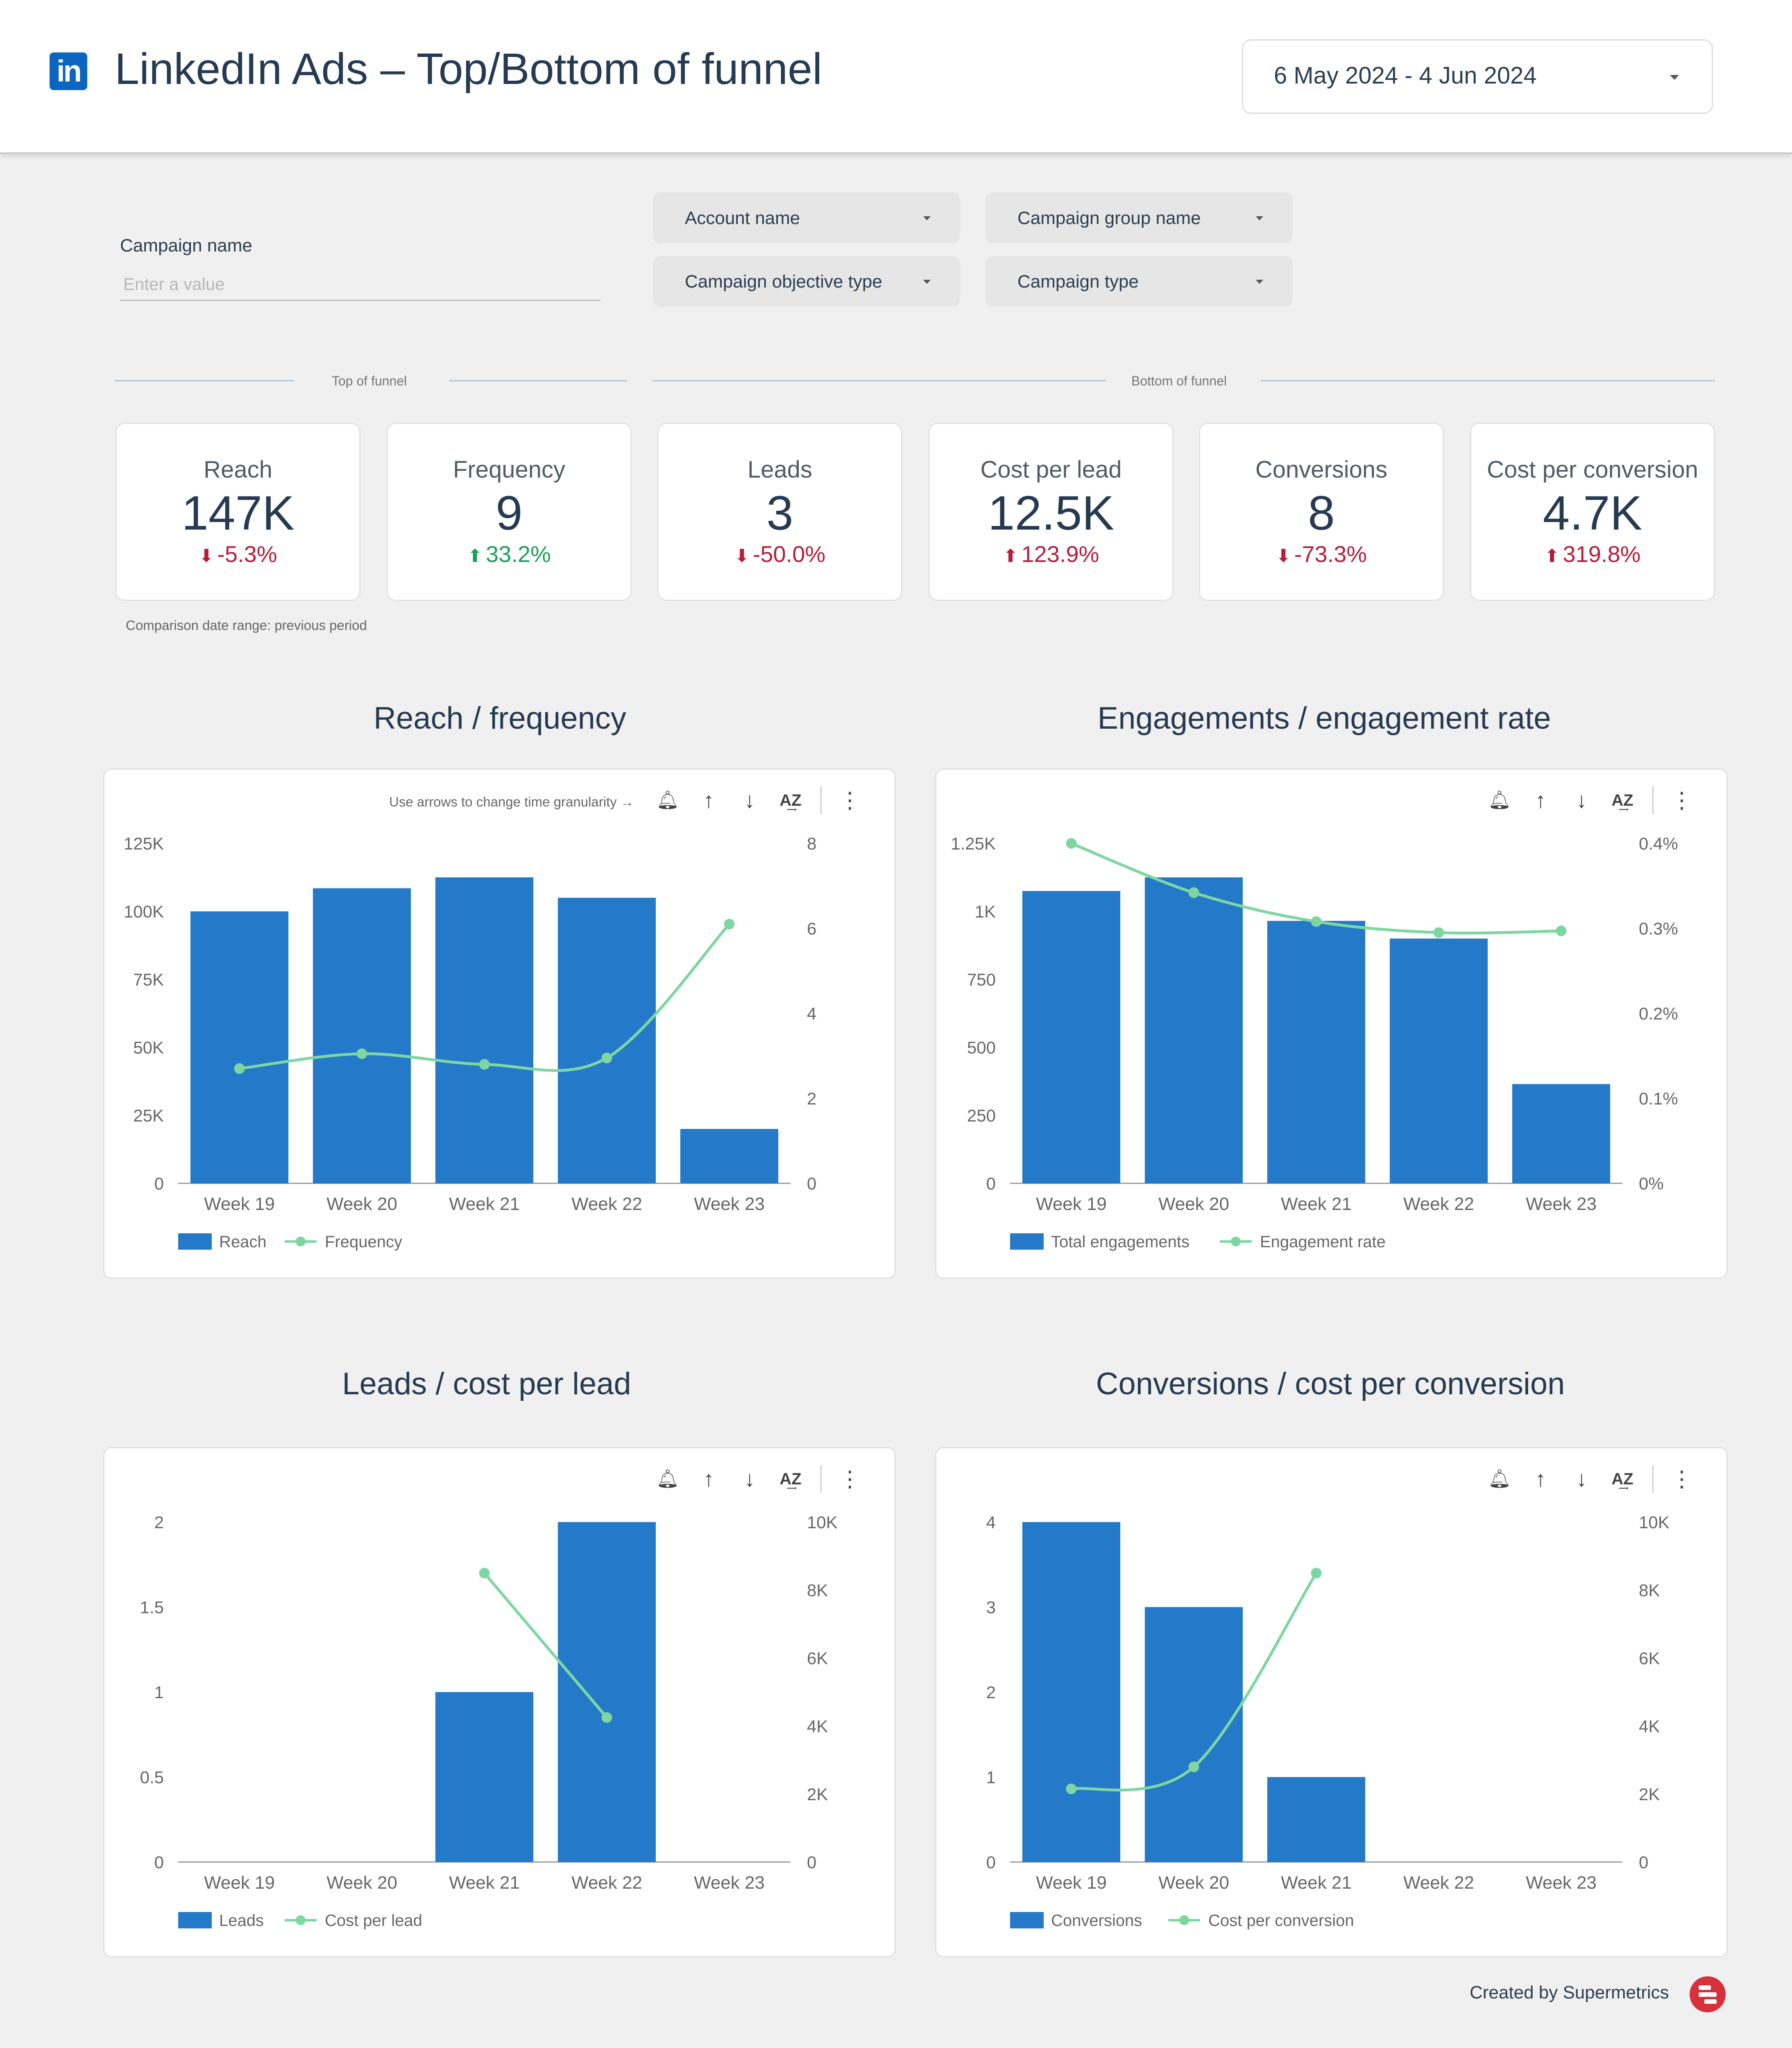 The image size is (1792, 2048). Describe the element at coordinates (1139, 218) in the screenshot. I see `campaign-group-name-dropdown: Campaign group name` at that location.